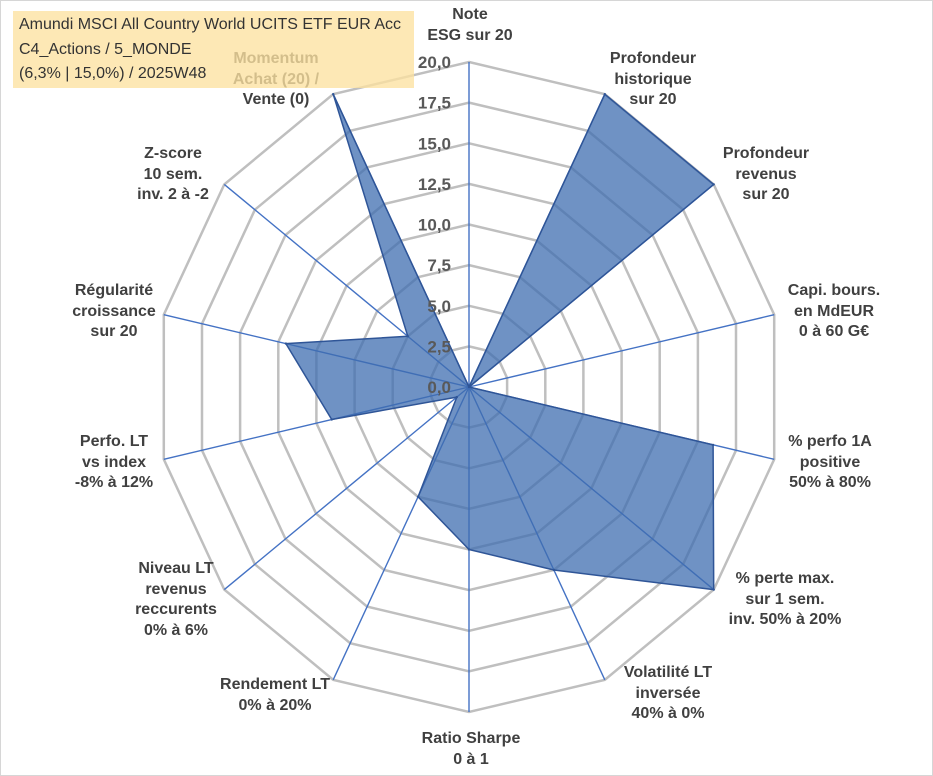 The width and height of the screenshot is (933, 776). What do you see at coordinates (668, 693) in the screenshot?
I see `axis-label-volatilite-lt: Volatilité LT inversée 40% à 0%` at bounding box center [668, 693].